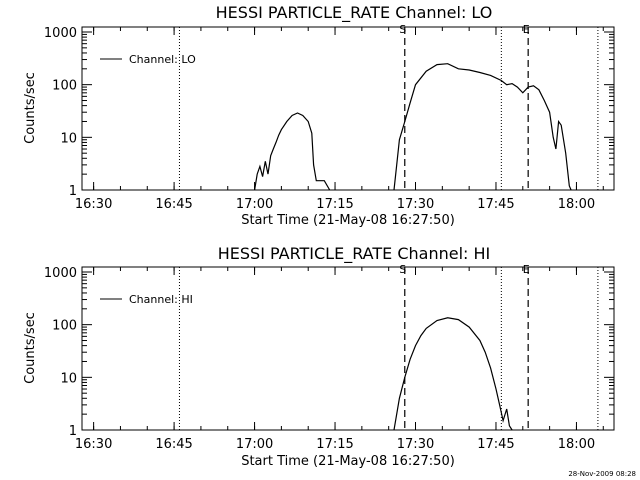  What do you see at coordinates (576, 204) in the screenshot?
I see `panel-lo-xtick-label: 18:00` at bounding box center [576, 204].